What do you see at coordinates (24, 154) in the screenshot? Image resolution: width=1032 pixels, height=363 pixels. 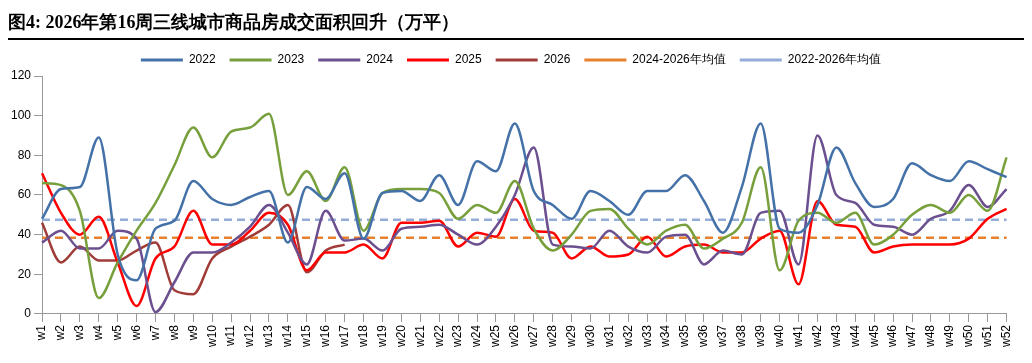 I see `y-tick-label: 80` at bounding box center [24, 154].